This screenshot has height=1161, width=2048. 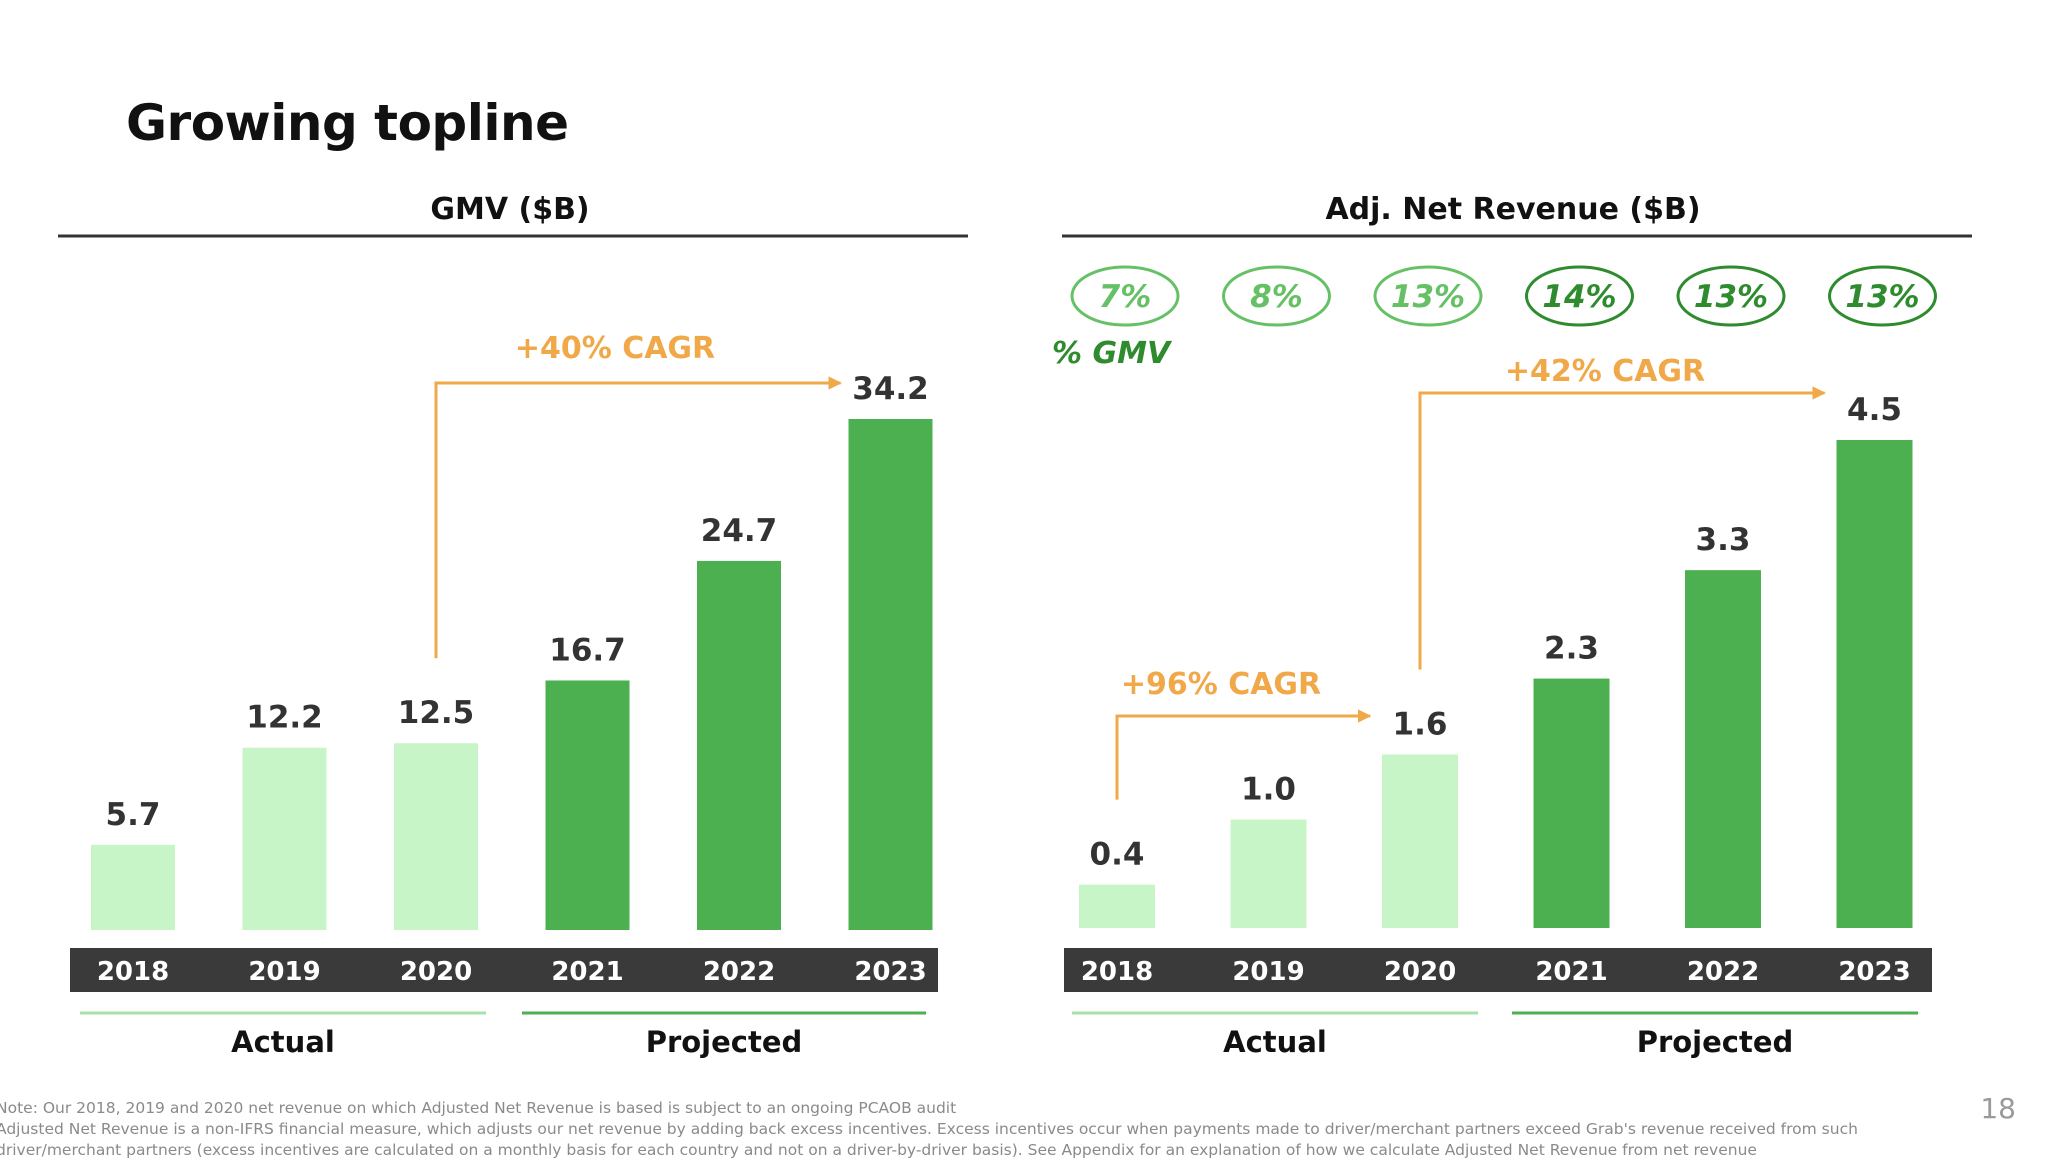 I want to click on pct-gmv-value: 14%, so click(x=1579, y=297).